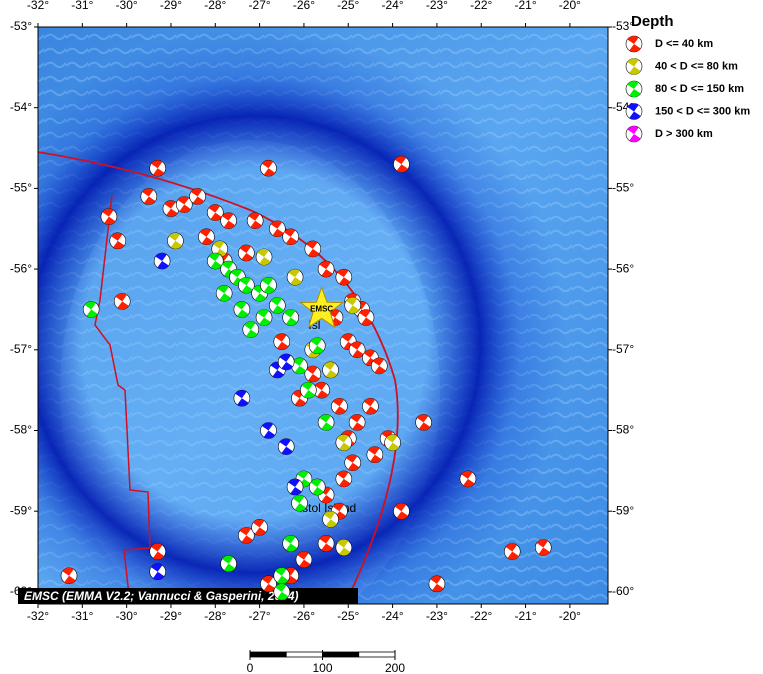 This screenshot has width=763, height=674. Describe the element at coordinates (570, 6) in the screenshot. I see `lon-label-top: -20°` at that location.